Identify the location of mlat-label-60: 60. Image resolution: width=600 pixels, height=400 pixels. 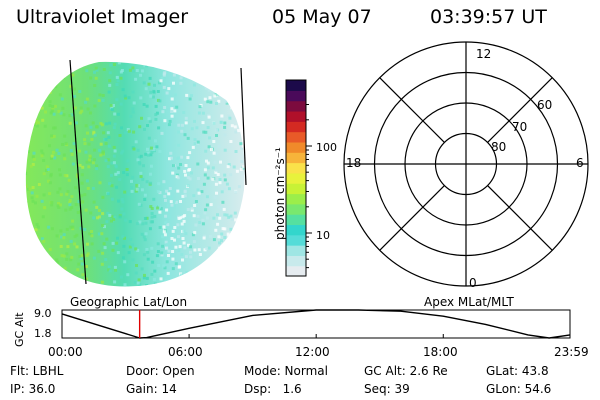
(545, 105).